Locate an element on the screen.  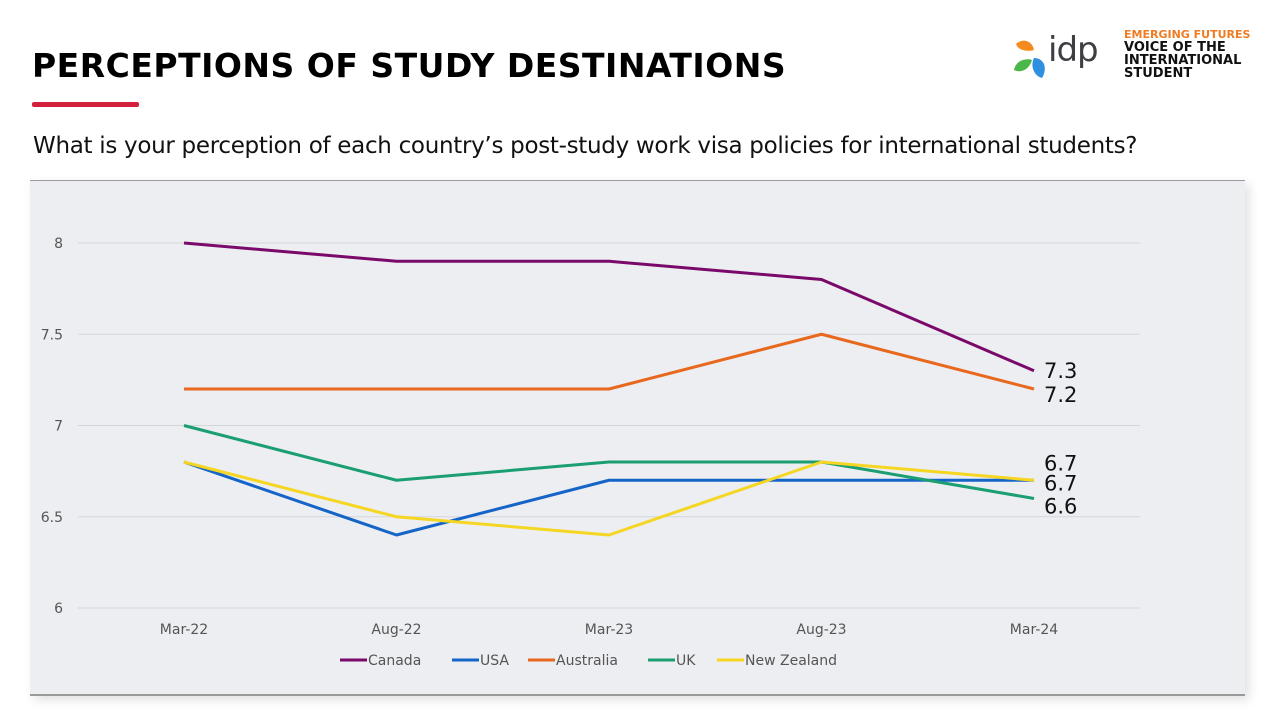
series-line-new-zealand is located at coordinates (609, 498).